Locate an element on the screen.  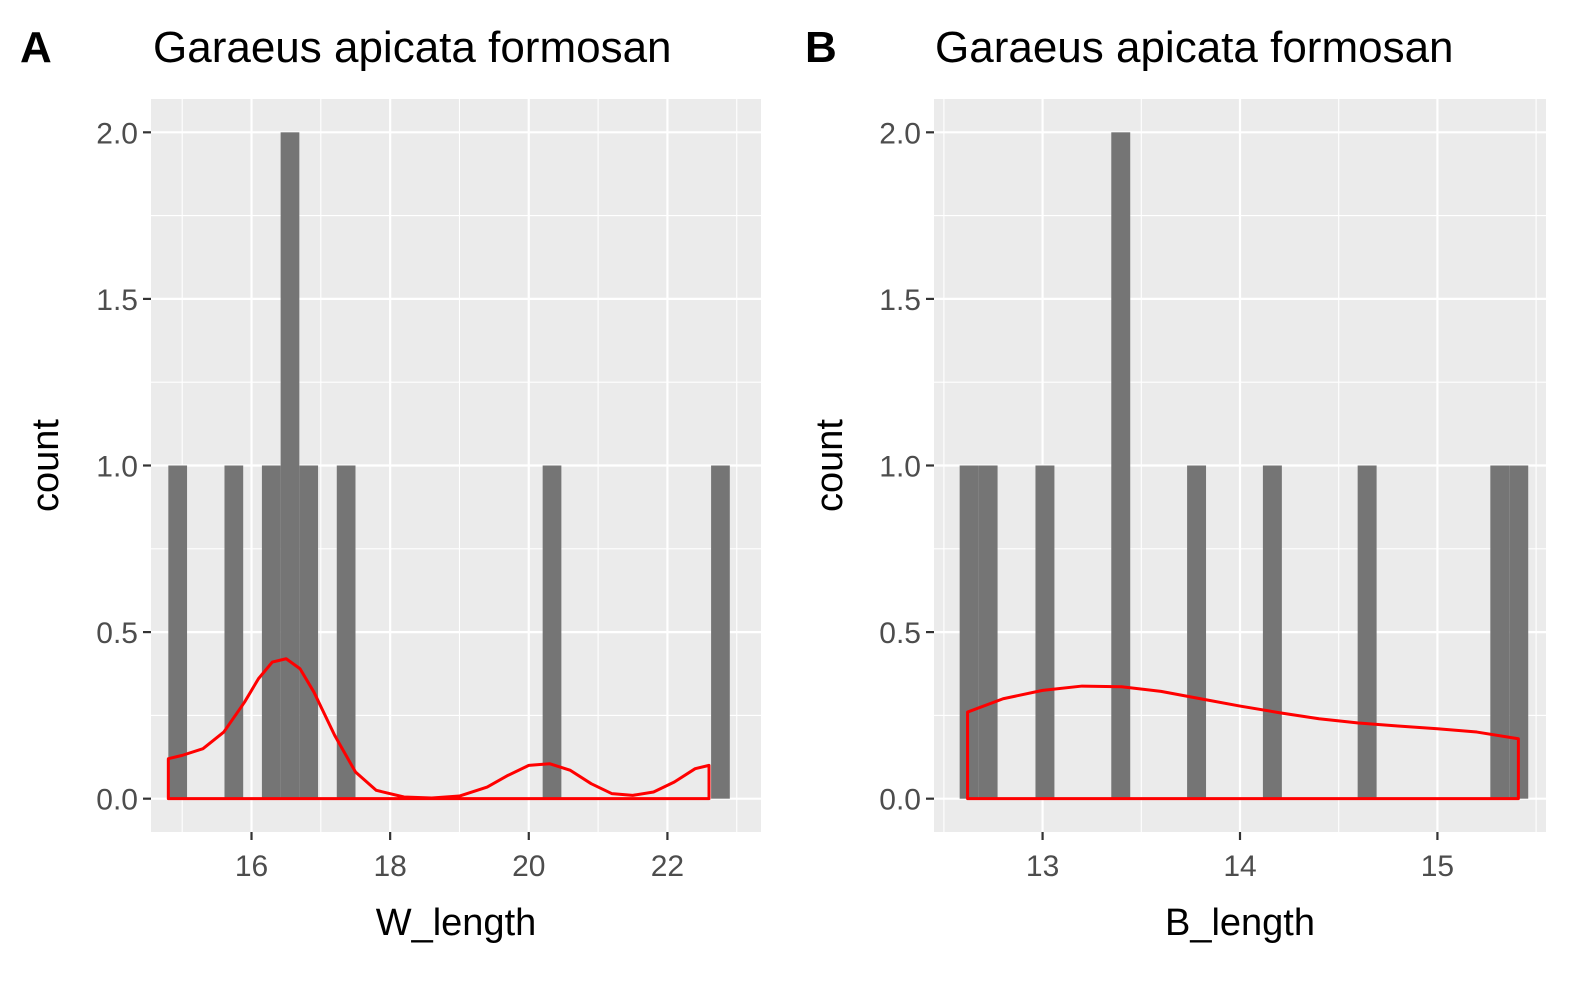
panel-a-x-tick-label: 16 is located at coordinates (251, 866).